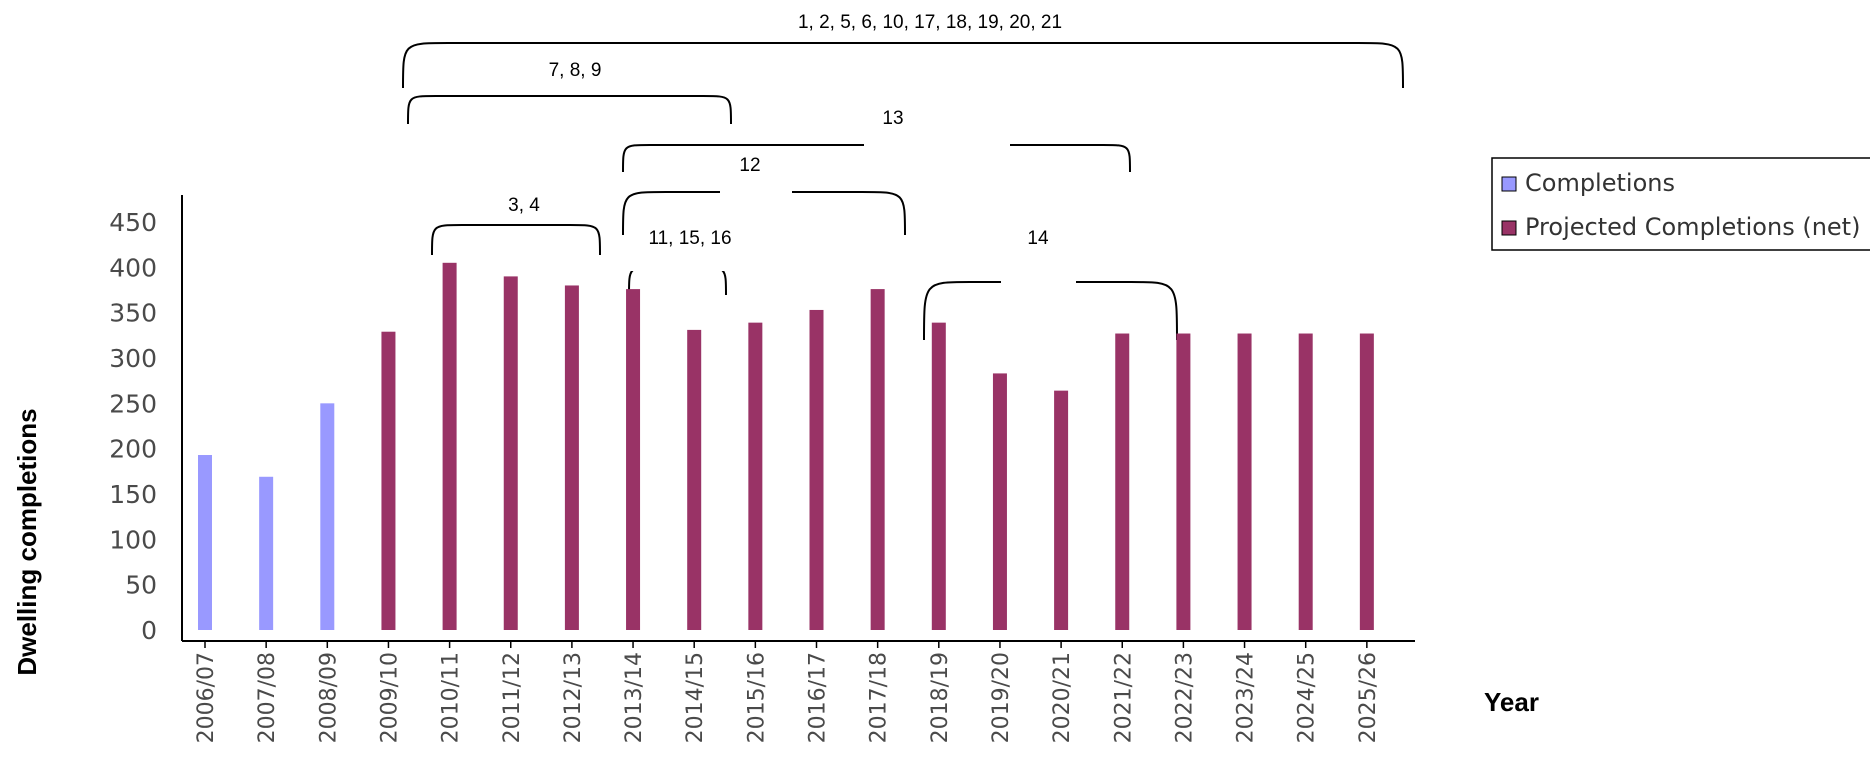  Describe the element at coordinates (133, 403) in the screenshot. I see `y-tick-label: 250` at that location.